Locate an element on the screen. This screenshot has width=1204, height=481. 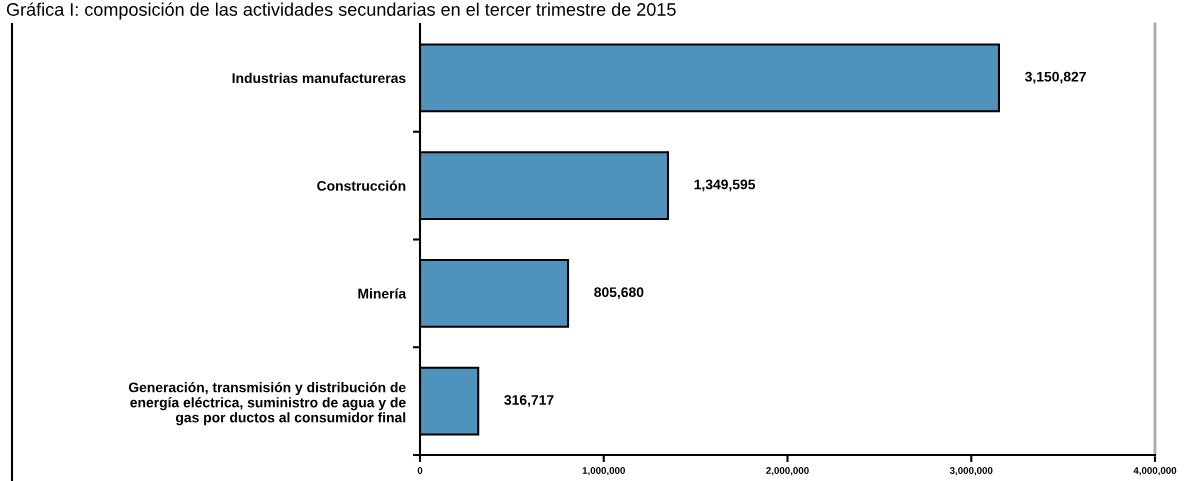
y-tick-label: Industrias manufactureras is located at coordinates (319, 78).